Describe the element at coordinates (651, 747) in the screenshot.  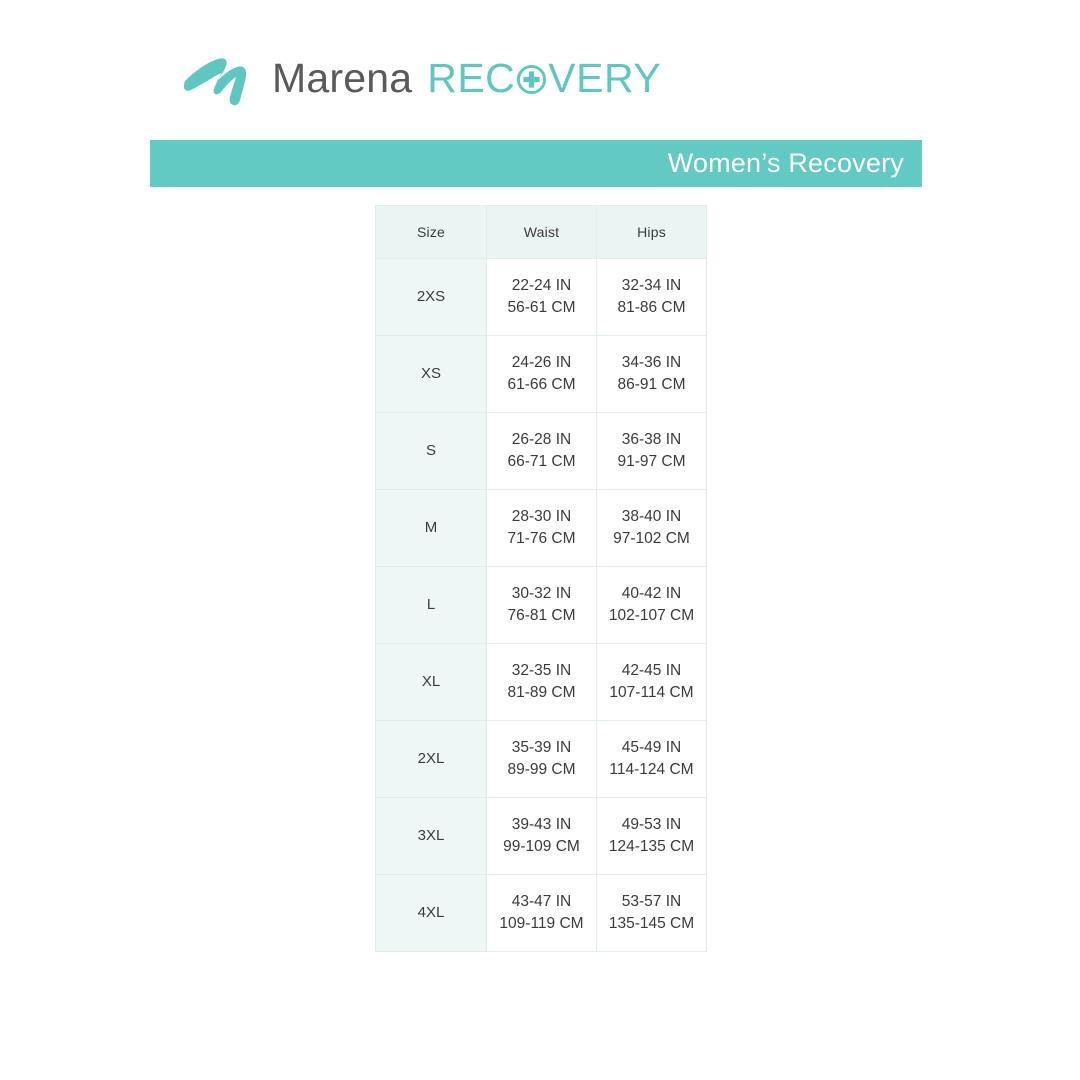
I see `hips-inches: 45-49 IN` at that location.